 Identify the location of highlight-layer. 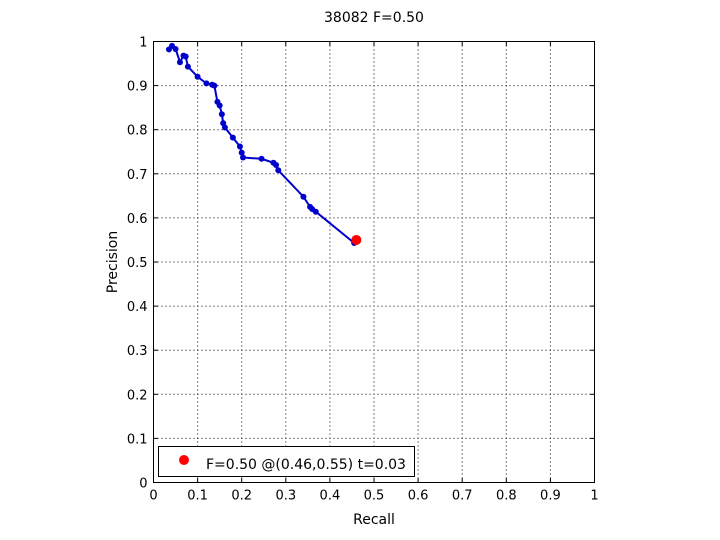
(356, 239).